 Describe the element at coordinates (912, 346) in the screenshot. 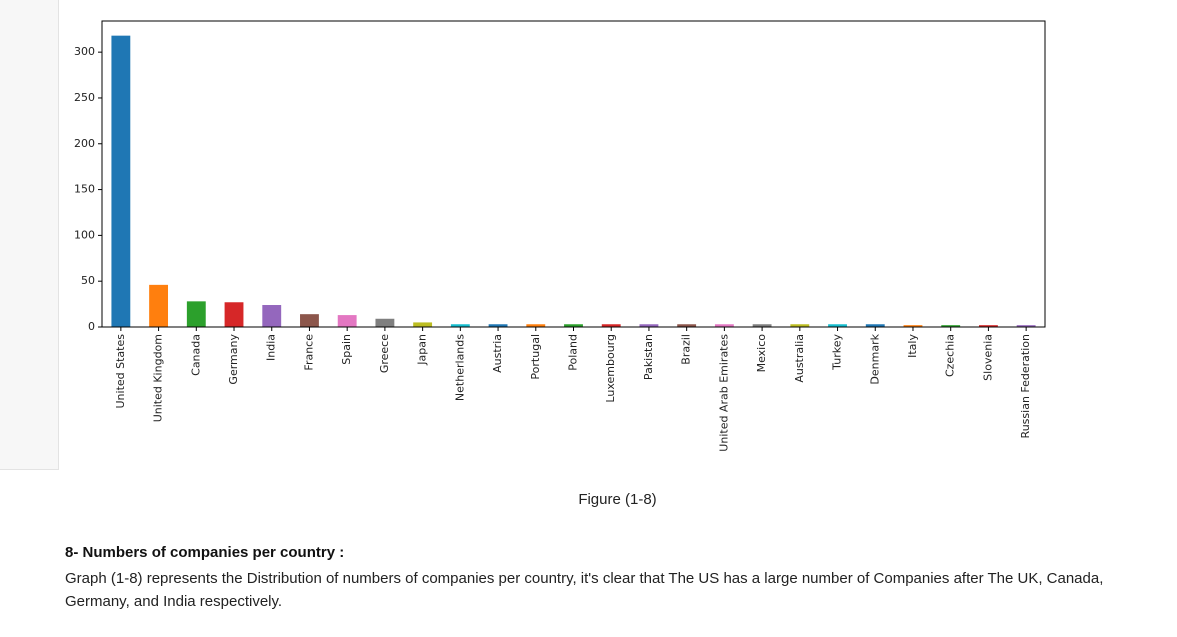

I see `x-tick-label: Italy` at that location.